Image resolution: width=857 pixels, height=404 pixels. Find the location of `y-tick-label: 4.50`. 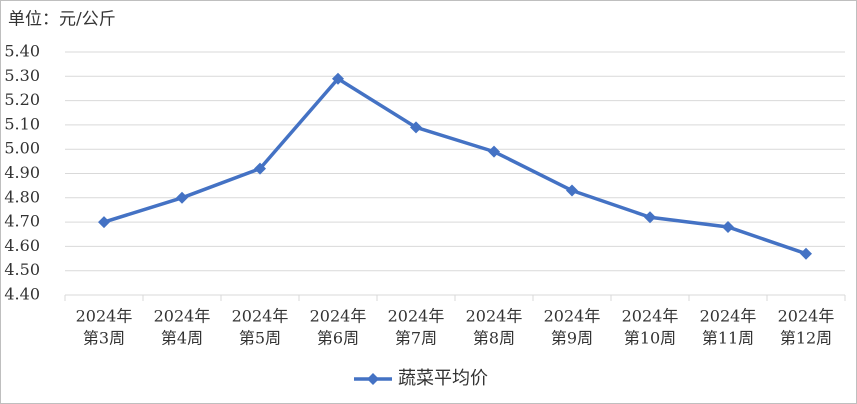

y-tick-label: 4.50 is located at coordinates (22, 269).